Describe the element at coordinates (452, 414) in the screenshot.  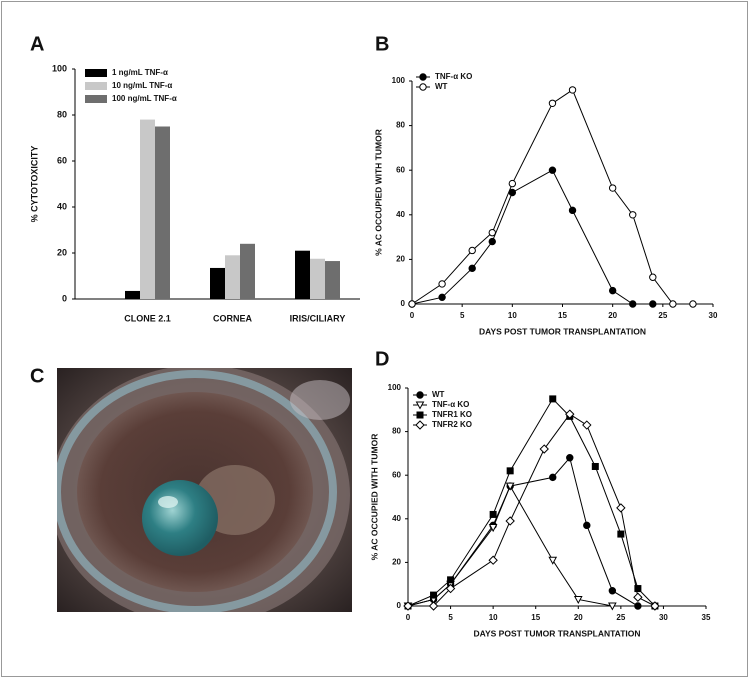
I see `legend-label: TNFR1 KO` at that location.